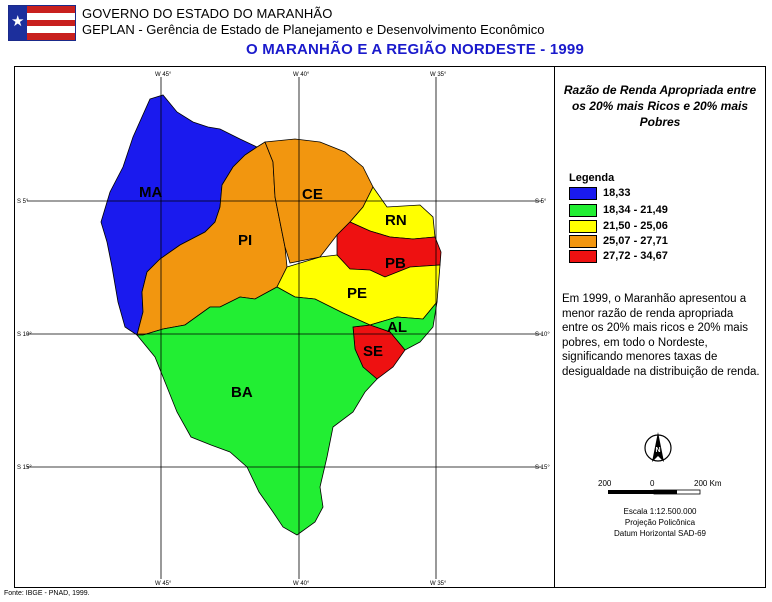  Describe the element at coordinates (150, 192) in the screenshot. I see `state-label-ma: MA` at that location.